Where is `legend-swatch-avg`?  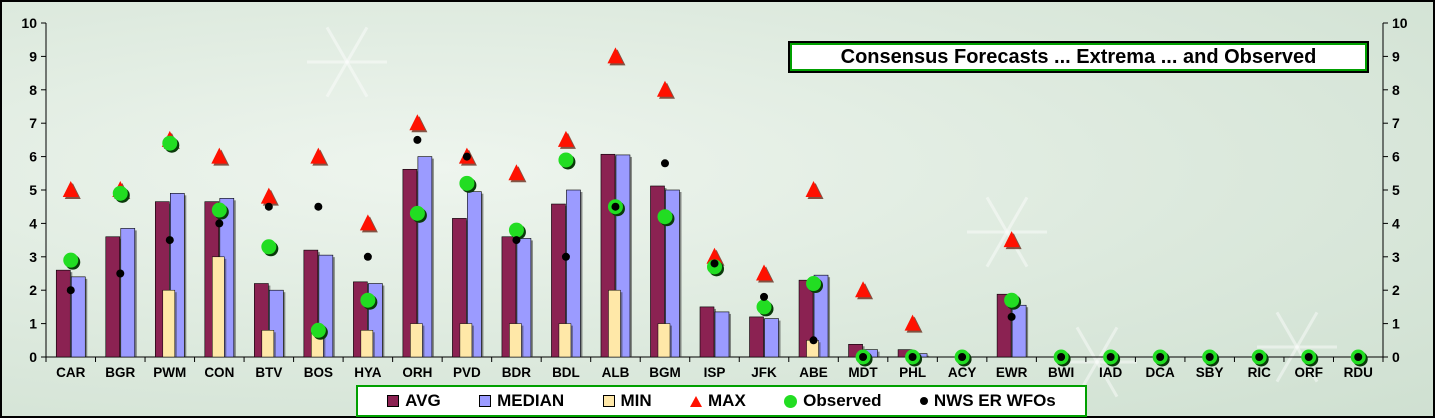
legend-swatch-avg is located at coordinates (393, 401).